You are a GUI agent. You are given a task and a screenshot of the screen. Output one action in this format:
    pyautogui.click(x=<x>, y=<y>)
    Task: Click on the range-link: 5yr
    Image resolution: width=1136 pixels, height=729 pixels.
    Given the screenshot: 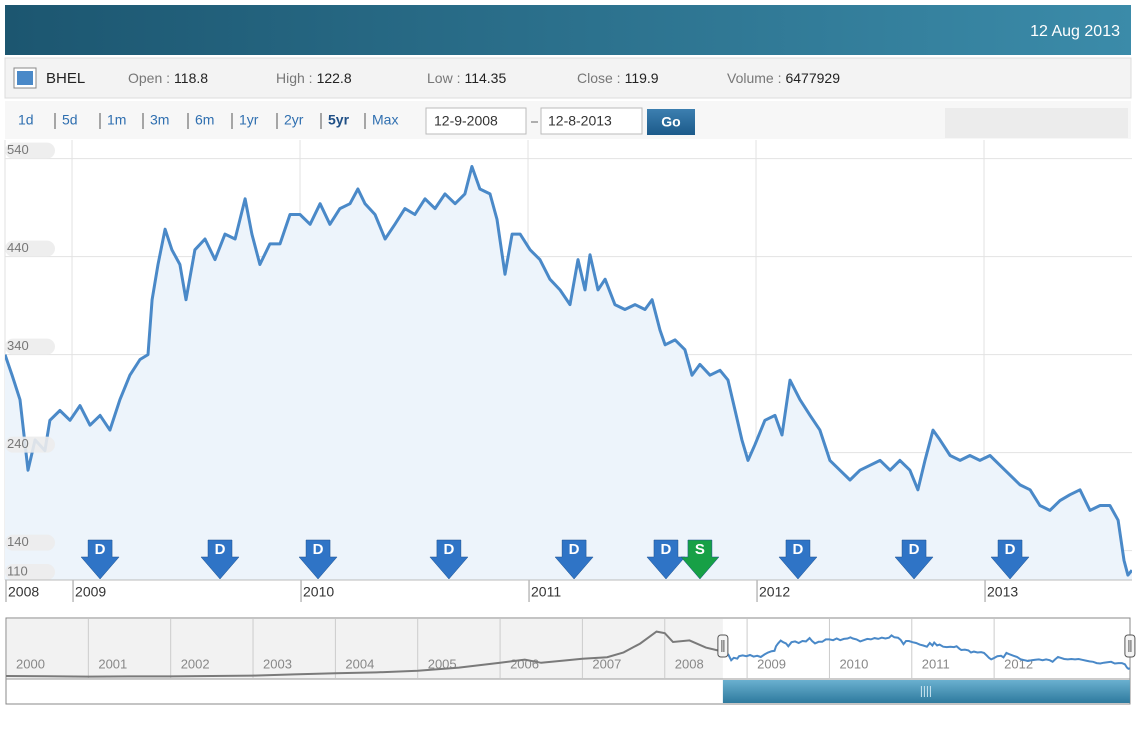 What is the action you would take?
    pyautogui.click(x=339, y=120)
    